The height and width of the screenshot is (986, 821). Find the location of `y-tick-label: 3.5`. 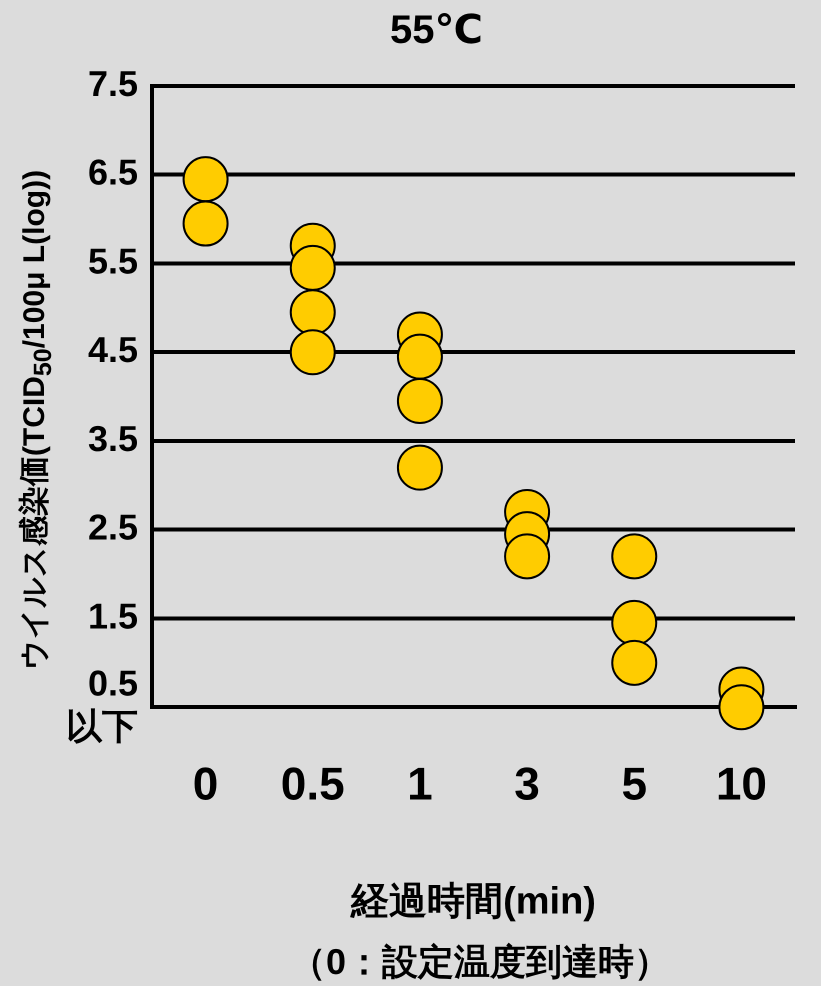

y-tick-label: 3.5 is located at coordinates (113, 438).